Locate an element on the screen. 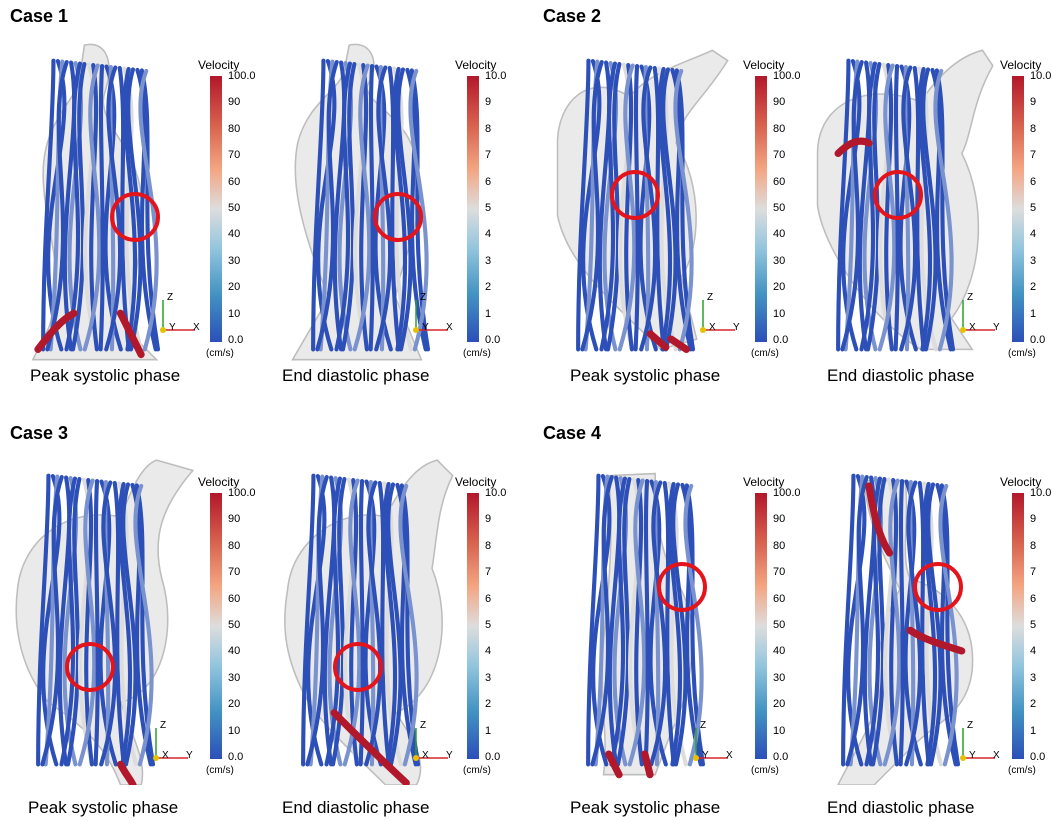 This screenshot has width=1052, height=821. colorbar-tick-label: 3 is located at coordinates (488, 677).